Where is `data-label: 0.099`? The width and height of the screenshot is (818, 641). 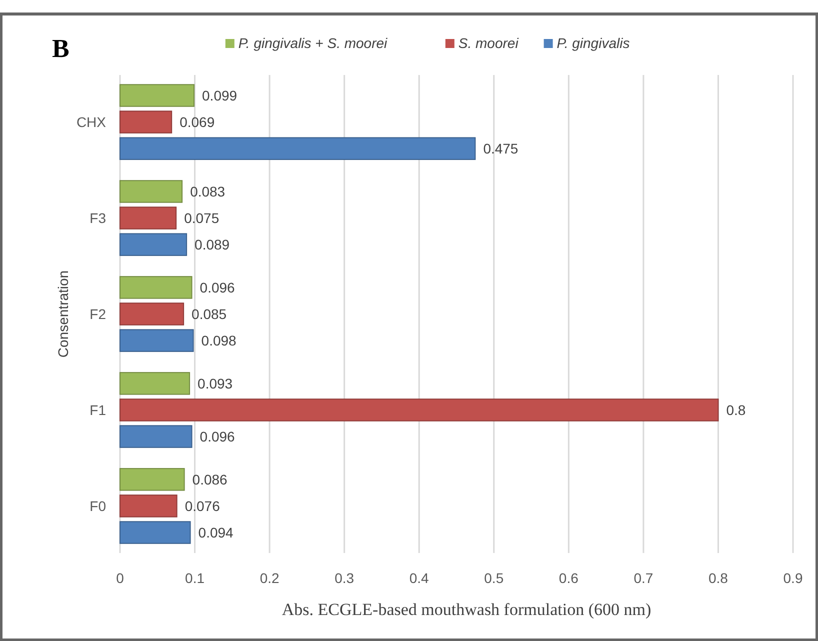 data-label: 0.099 is located at coordinates (220, 95).